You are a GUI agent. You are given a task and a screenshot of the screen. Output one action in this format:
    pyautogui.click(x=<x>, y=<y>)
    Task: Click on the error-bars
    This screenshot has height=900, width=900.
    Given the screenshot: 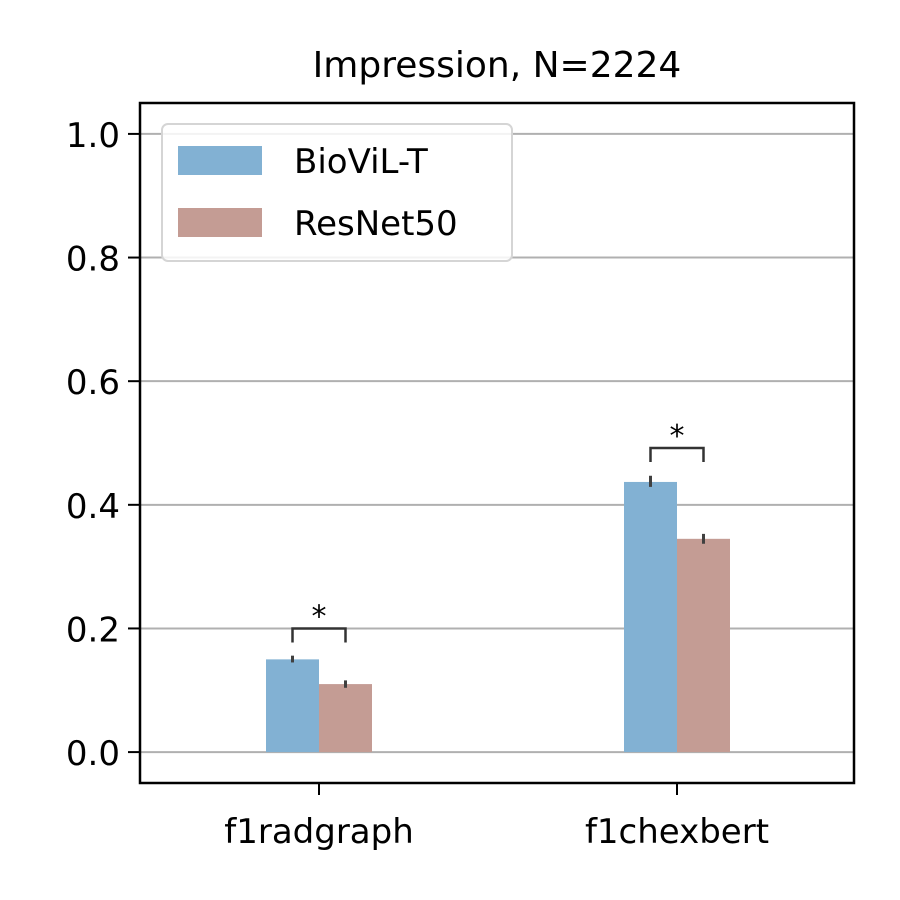 What is the action you would take?
    pyautogui.click(x=498, y=581)
    